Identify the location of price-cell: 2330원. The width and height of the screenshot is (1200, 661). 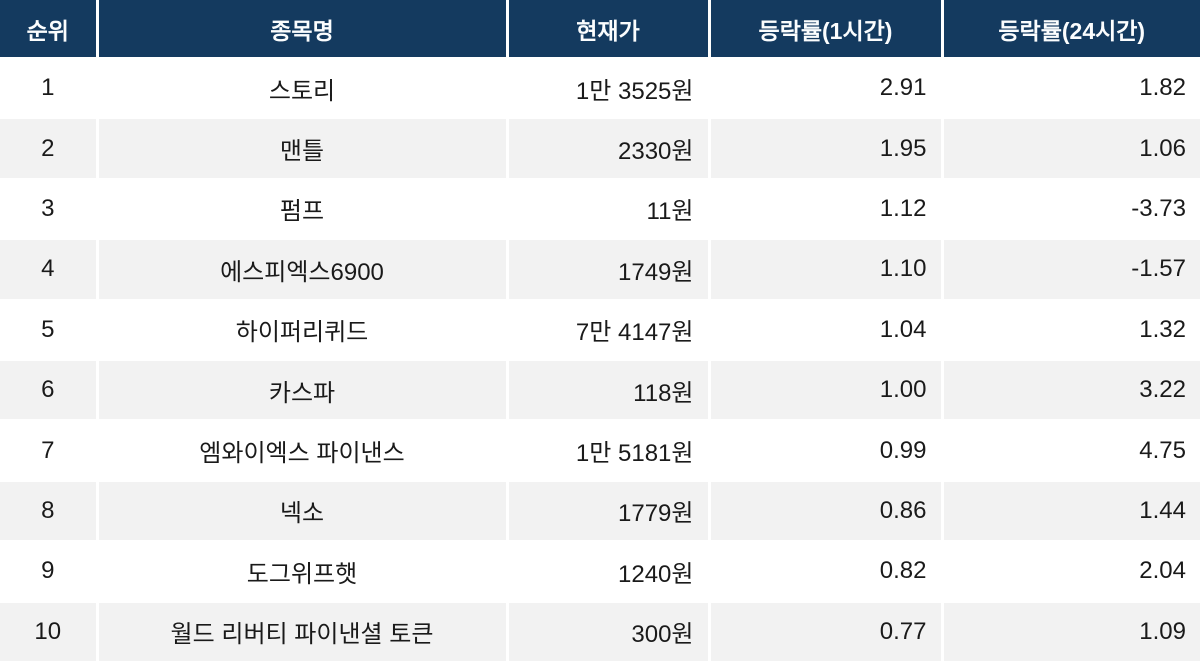
(609, 149).